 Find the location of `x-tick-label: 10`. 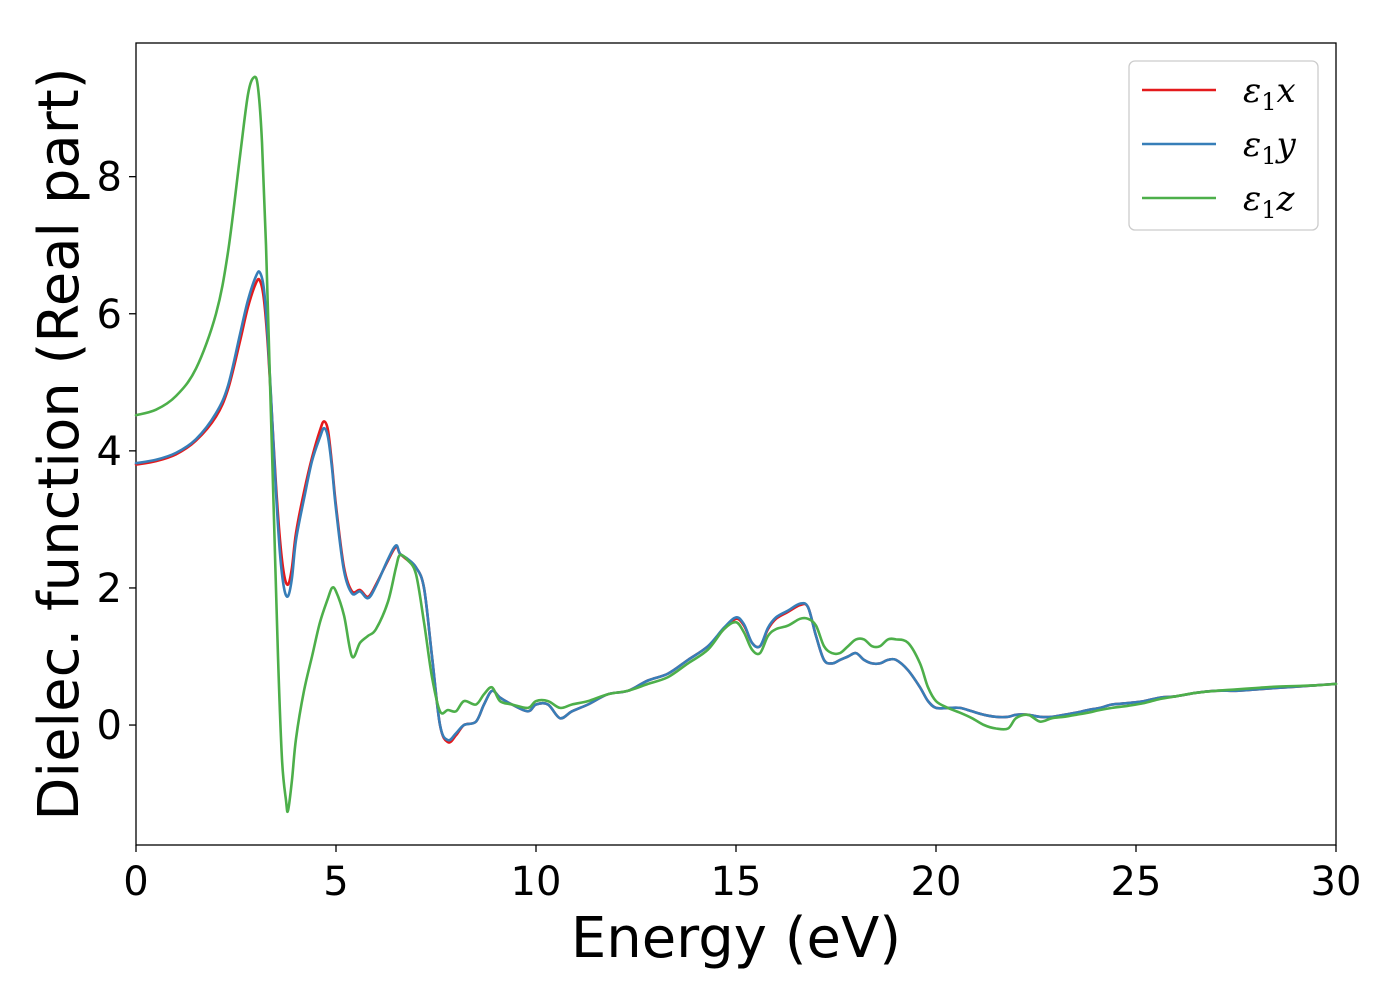

x-tick-label: 10 is located at coordinates (536, 882).